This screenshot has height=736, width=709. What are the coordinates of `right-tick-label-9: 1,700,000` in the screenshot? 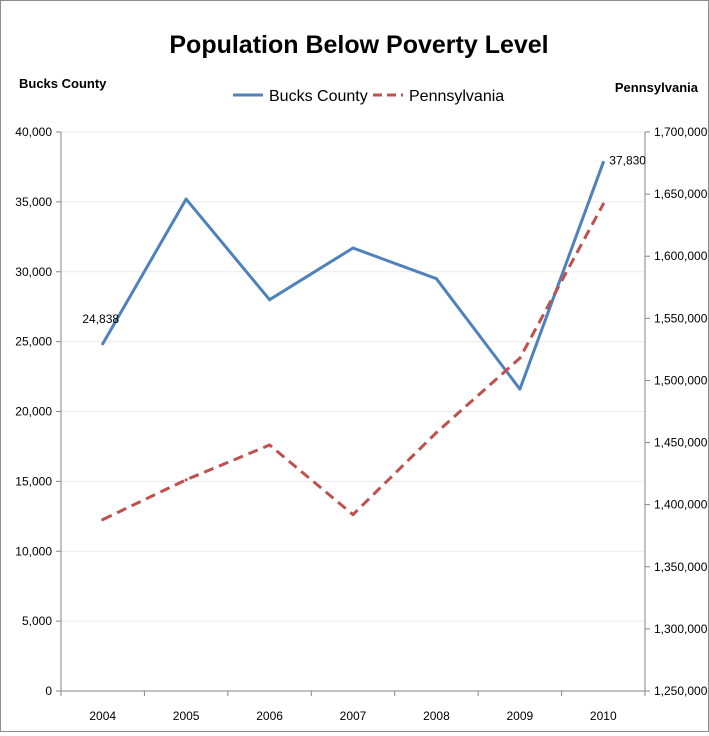 It's located at (681, 132).